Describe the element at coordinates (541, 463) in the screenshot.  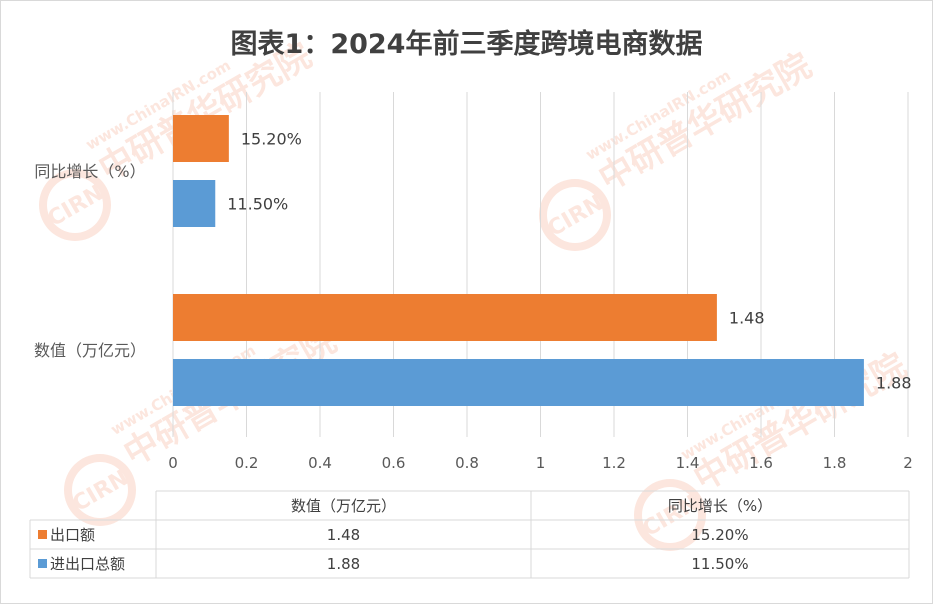
I see `x-tick-label: 1` at that location.